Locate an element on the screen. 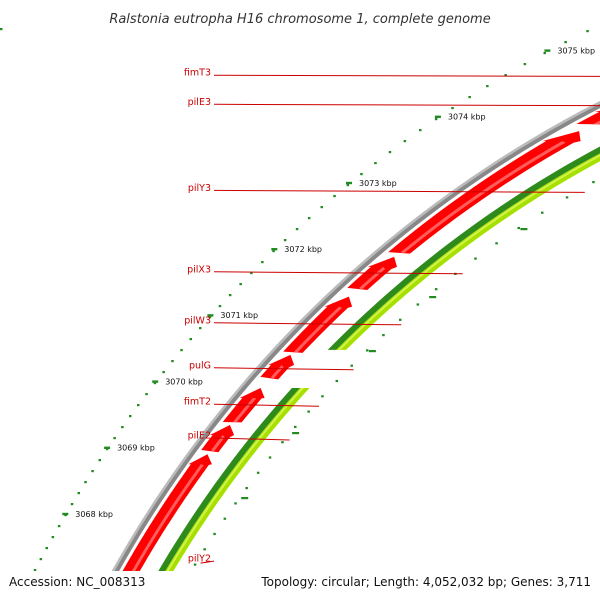 Image resolution: width=600 pixels, height=600 pixels. scale-label: 3069 kbp is located at coordinates (136, 448).